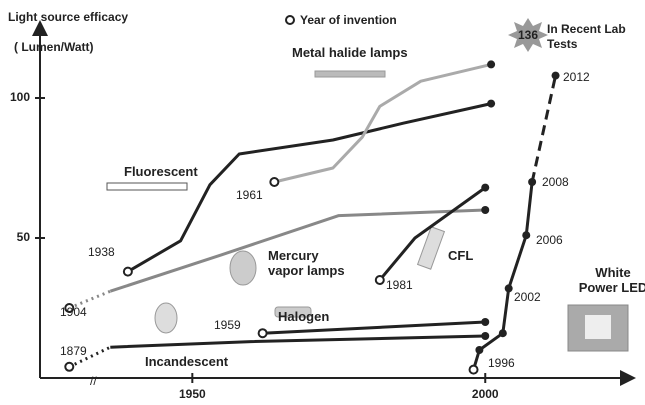 This screenshot has height=405, width=645. Describe the element at coordinates (101, 252) in the screenshot. I see `year-label: 1938` at that location.